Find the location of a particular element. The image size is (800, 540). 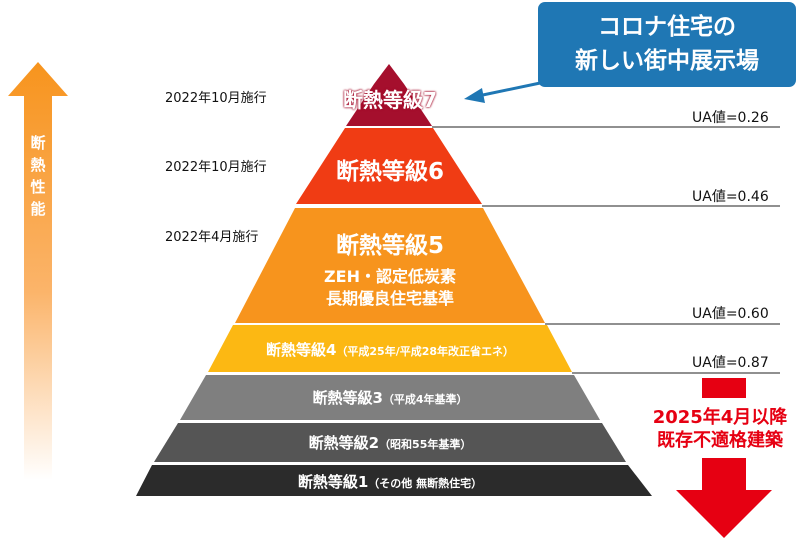

date-level5: 2022年4月施行 is located at coordinates (212, 237).